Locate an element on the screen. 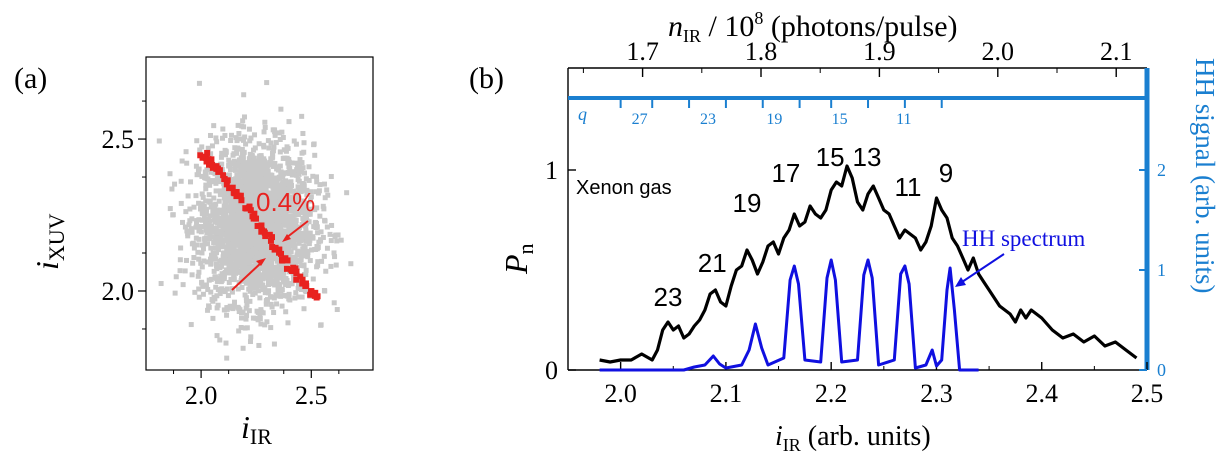 The width and height of the screenshot is (1223, 465). panel-a-annotation-label: 0.4% is located at coordinates (285, 202).